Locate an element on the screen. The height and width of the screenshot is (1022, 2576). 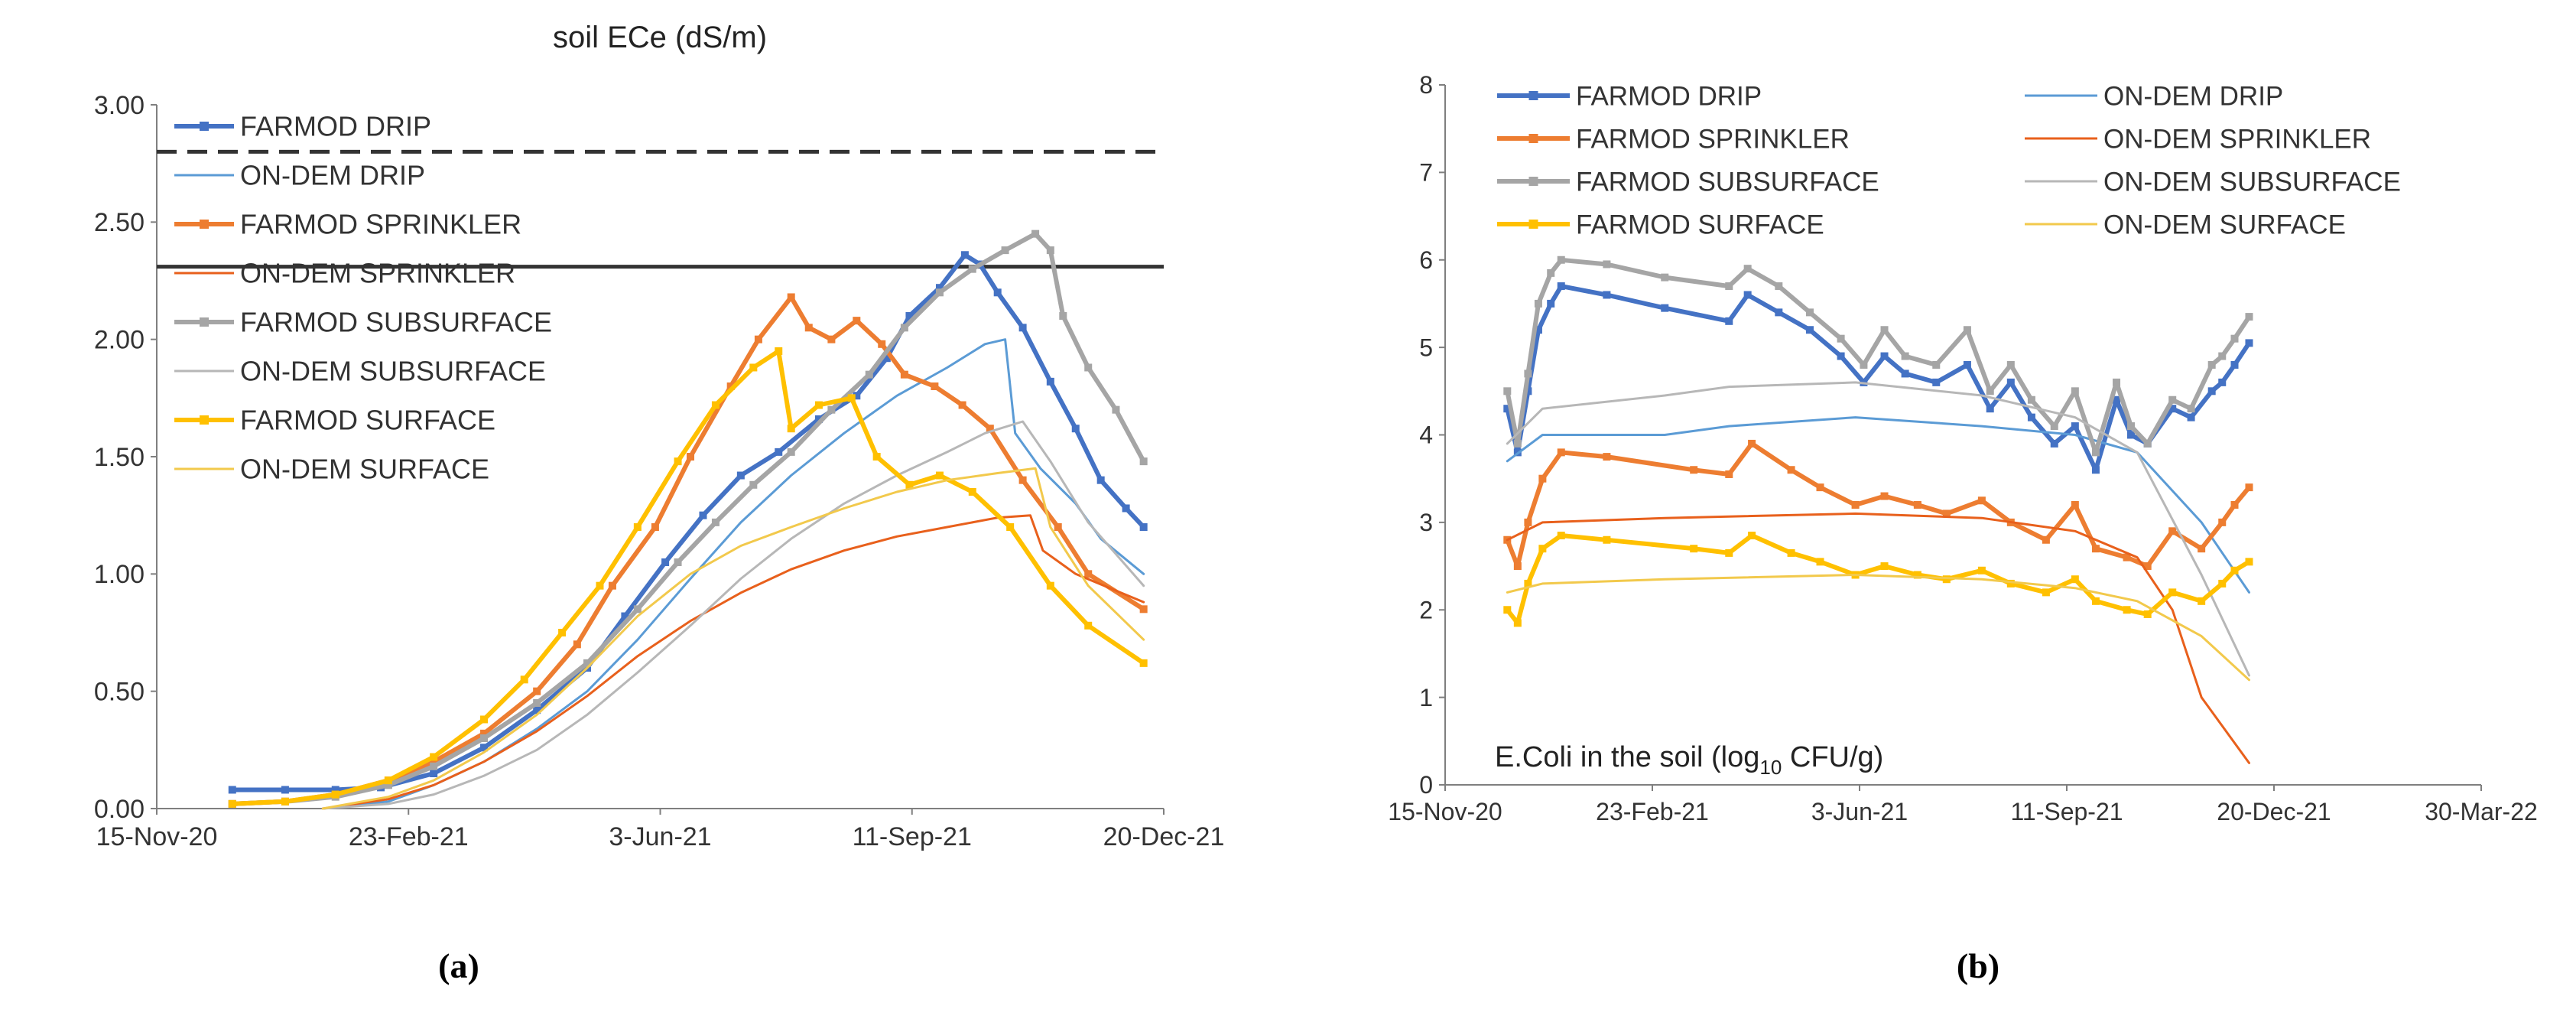
x-tick-label-b: 20-Dec-21 is located at coordinates (2274, 811).